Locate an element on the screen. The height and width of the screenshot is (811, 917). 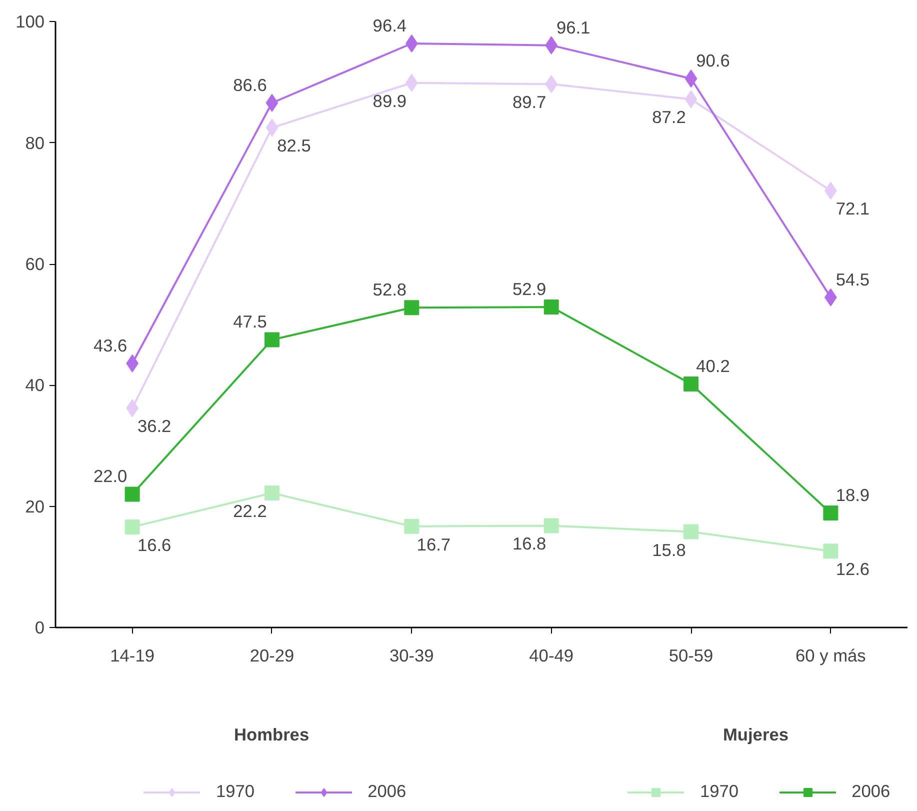
x-tick-label: 60 y más is located at coordinates (831, 656).